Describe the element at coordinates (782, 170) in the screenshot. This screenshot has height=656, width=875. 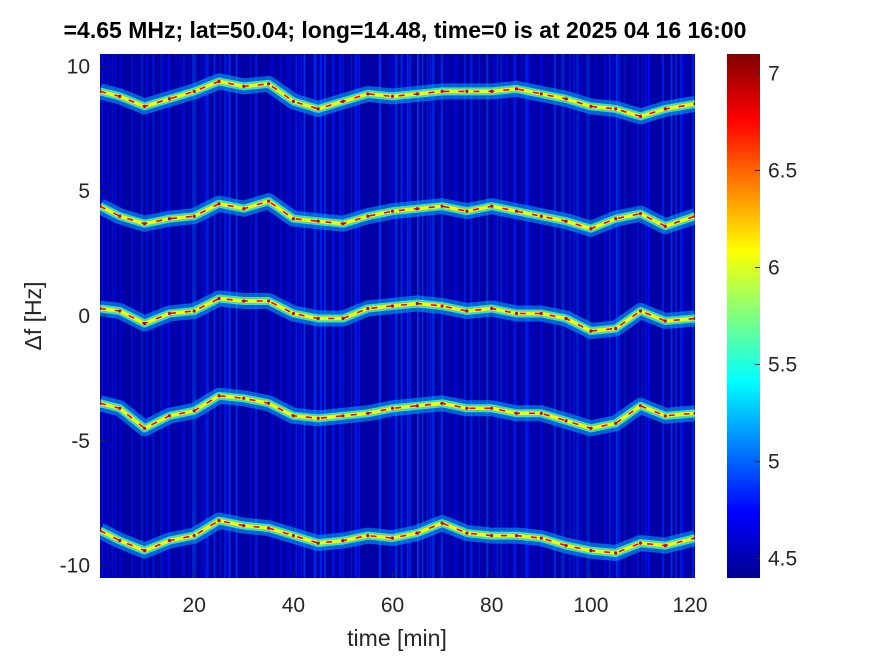
I see `colorbar-tick-label: 6.5` at that location.